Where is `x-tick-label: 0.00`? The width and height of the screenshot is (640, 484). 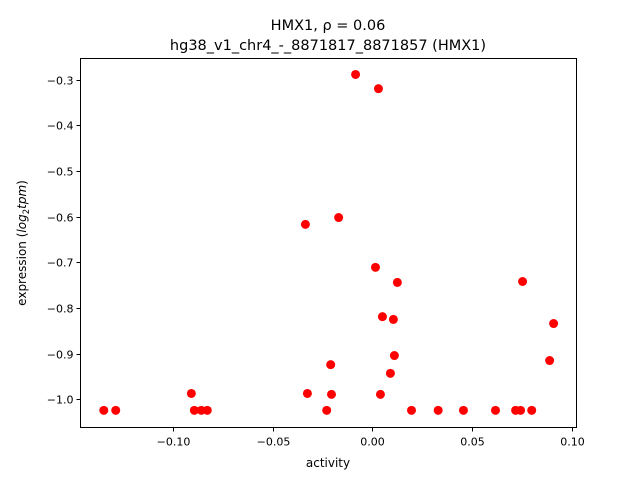 x-tick-label: 0.00 is located at coordinates (372, 442).